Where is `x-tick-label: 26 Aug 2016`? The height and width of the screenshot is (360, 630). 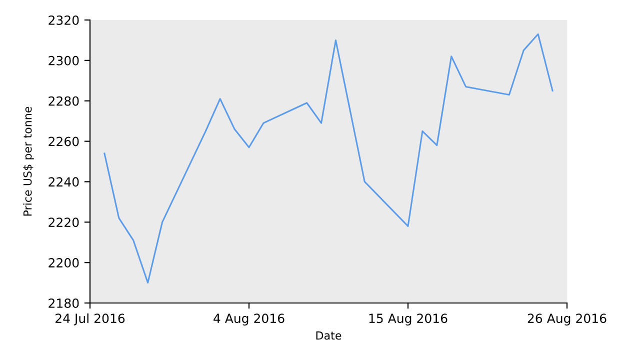 x-tick-label: 26 Aug 2016 is located at coordinates (567, 320).